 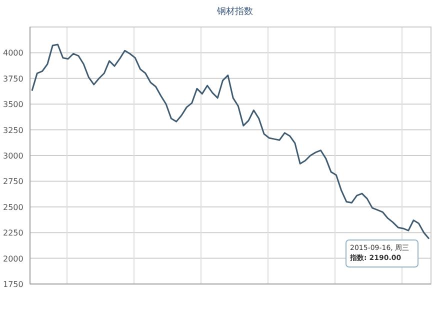 What do you see at coordinates (13, 156) in the screenshot?
I see `y-tick-label: 3000` at bounding box center [13, 156].